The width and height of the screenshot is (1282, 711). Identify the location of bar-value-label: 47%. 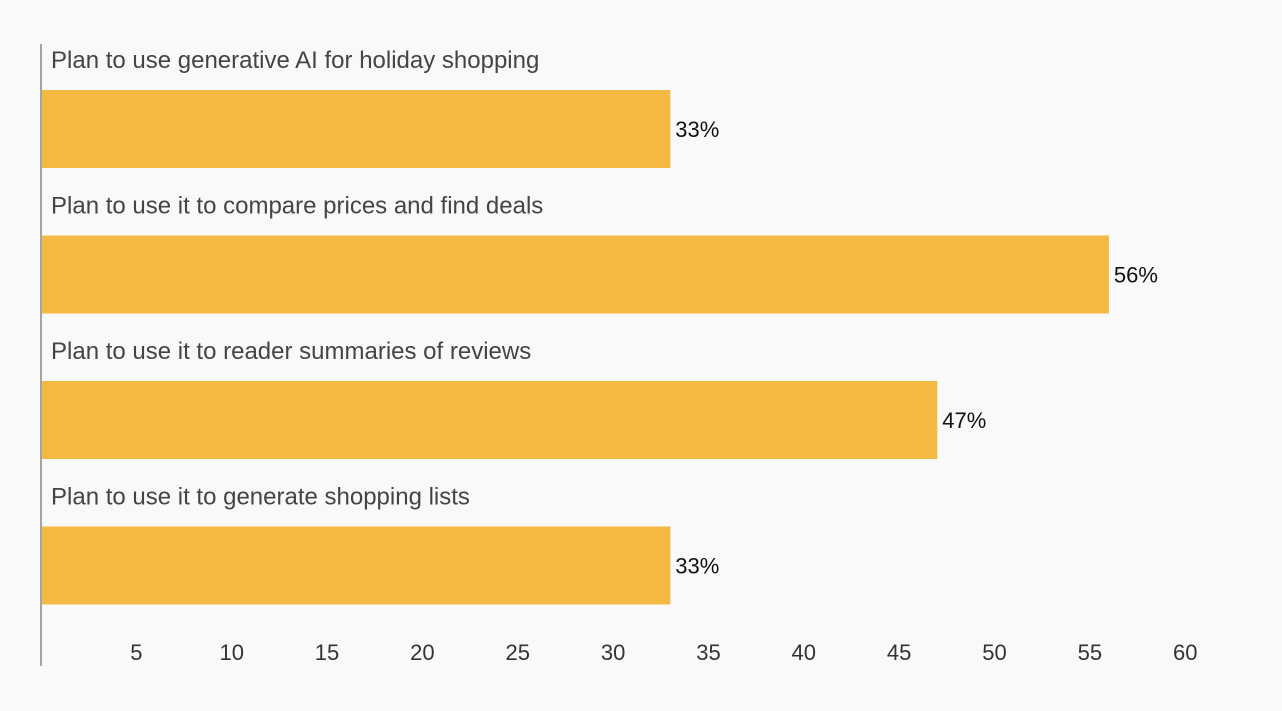
(964, 420).